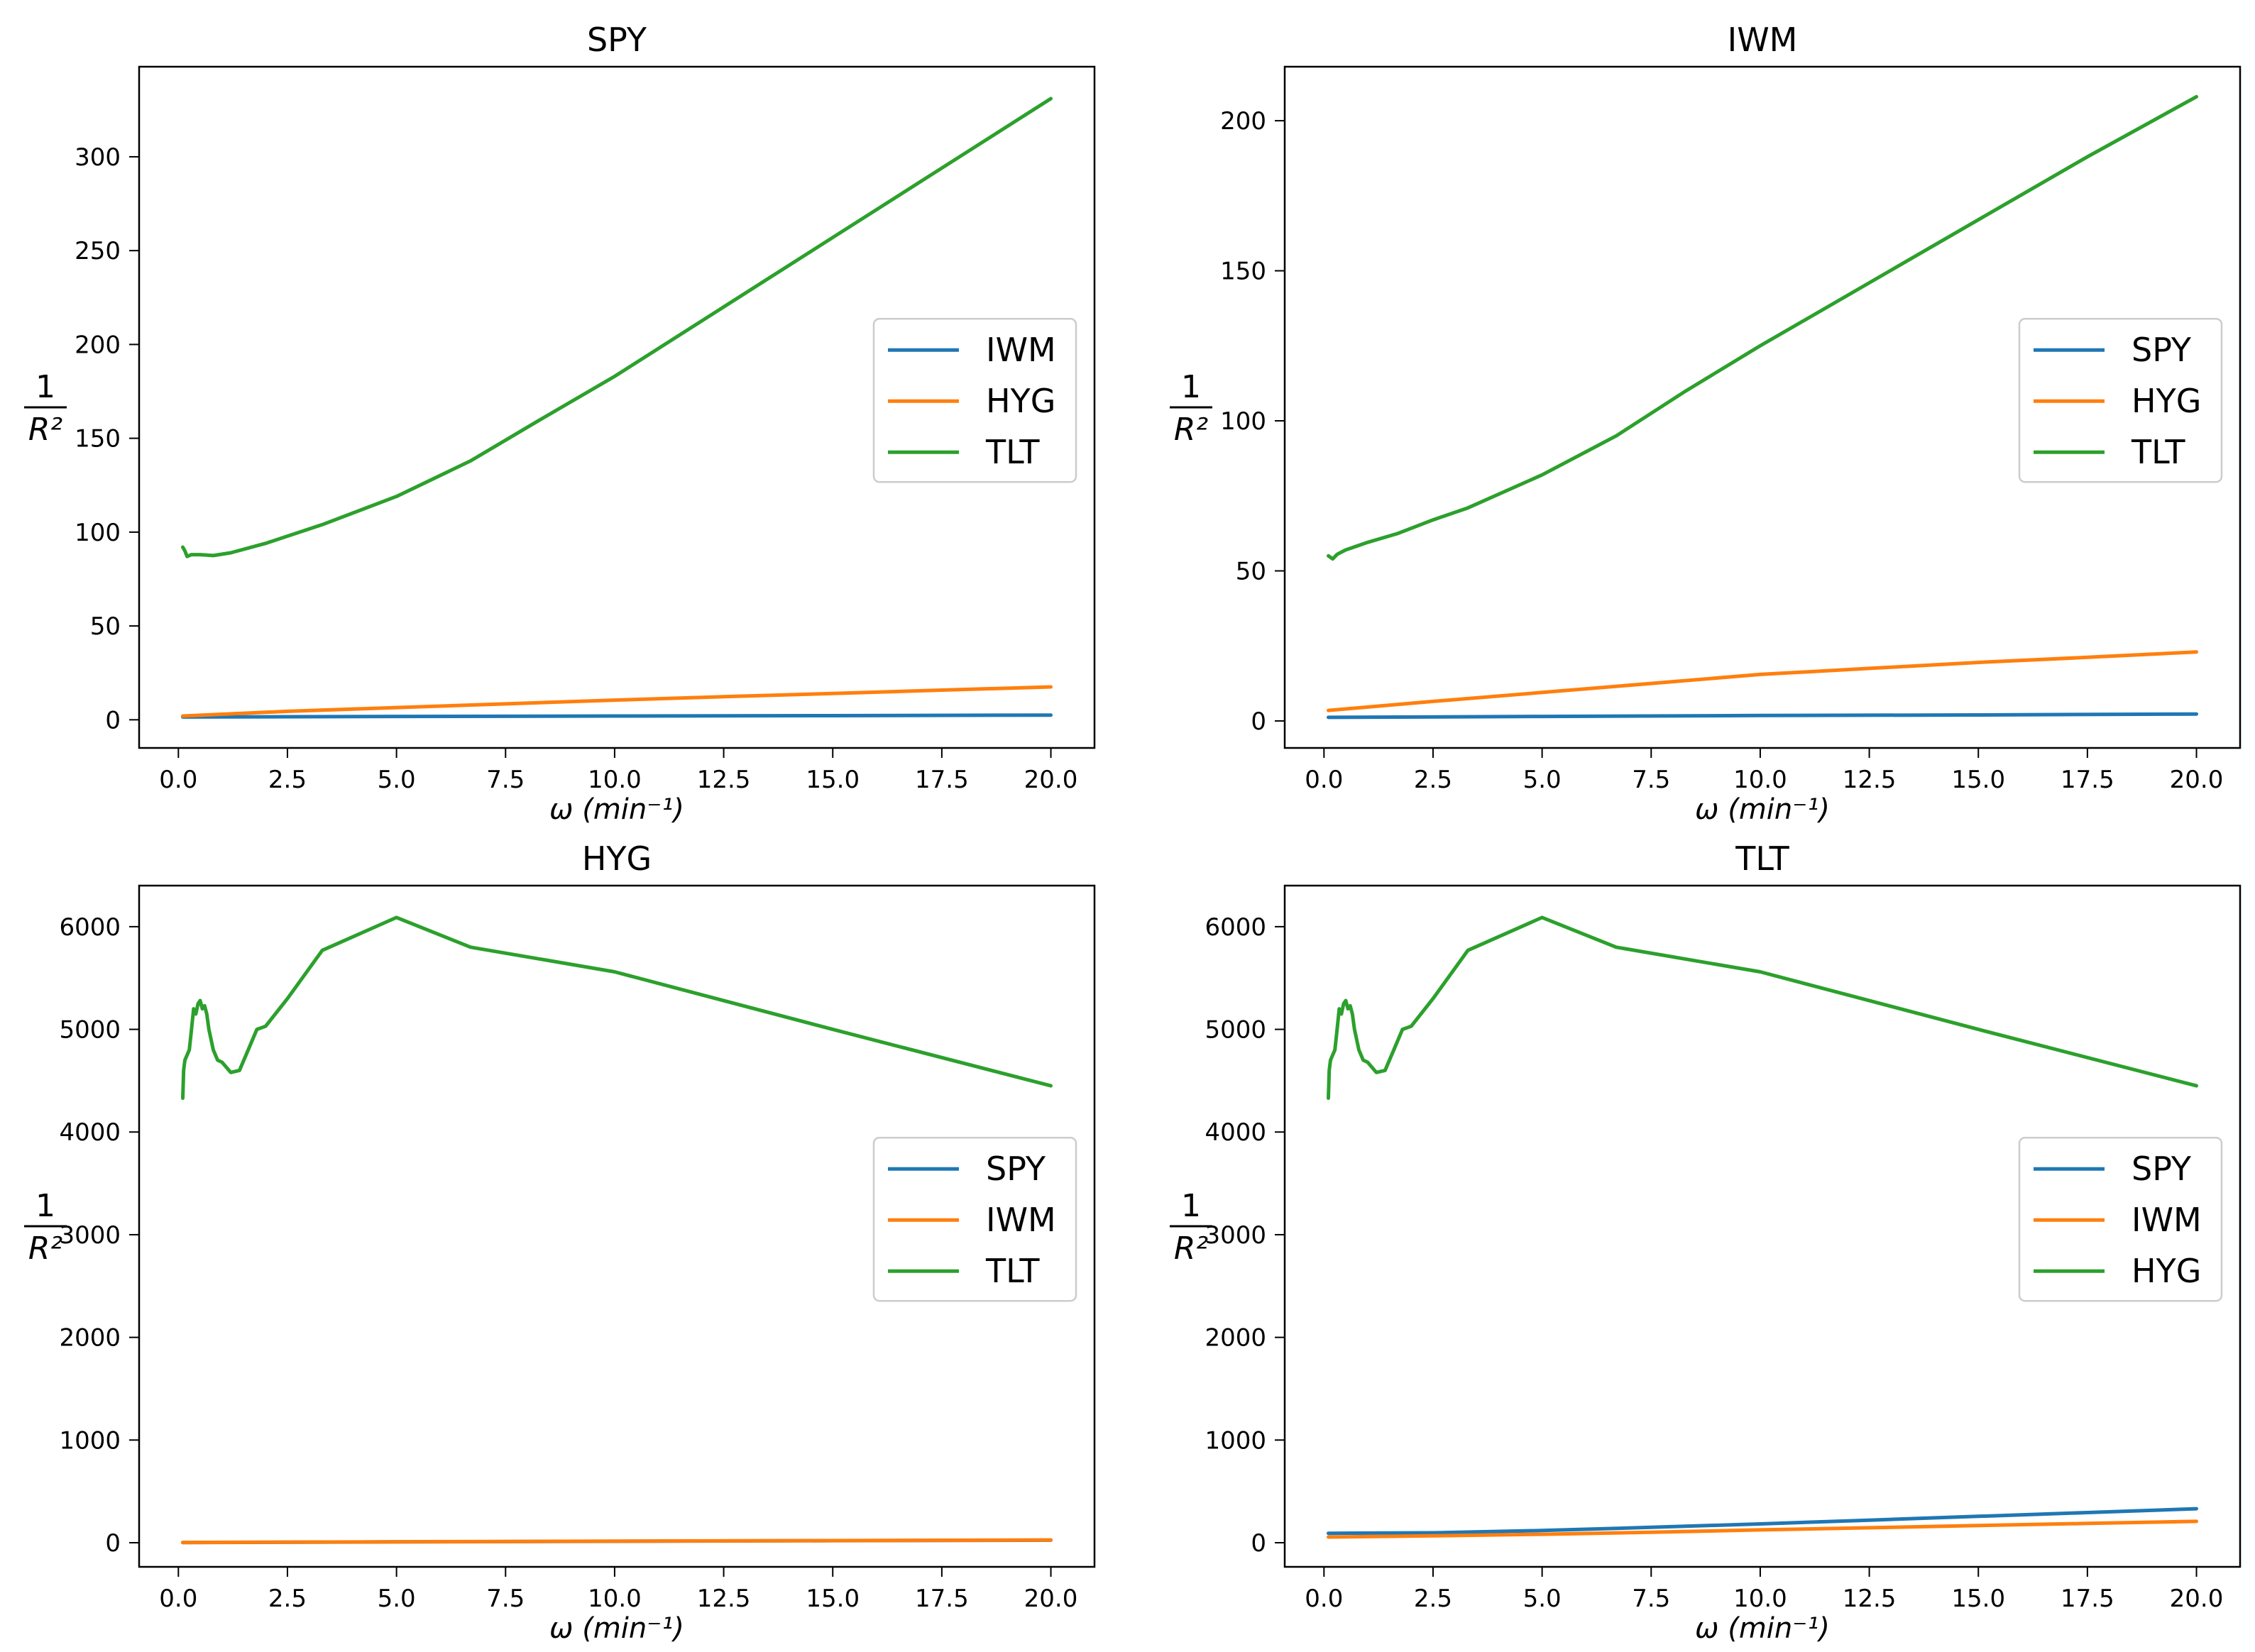 This screenshot has width=2255, height=1652. Describe the element at coordinates (1762, 859) in the screenshot. I see `chart-title: TLT` at that location.